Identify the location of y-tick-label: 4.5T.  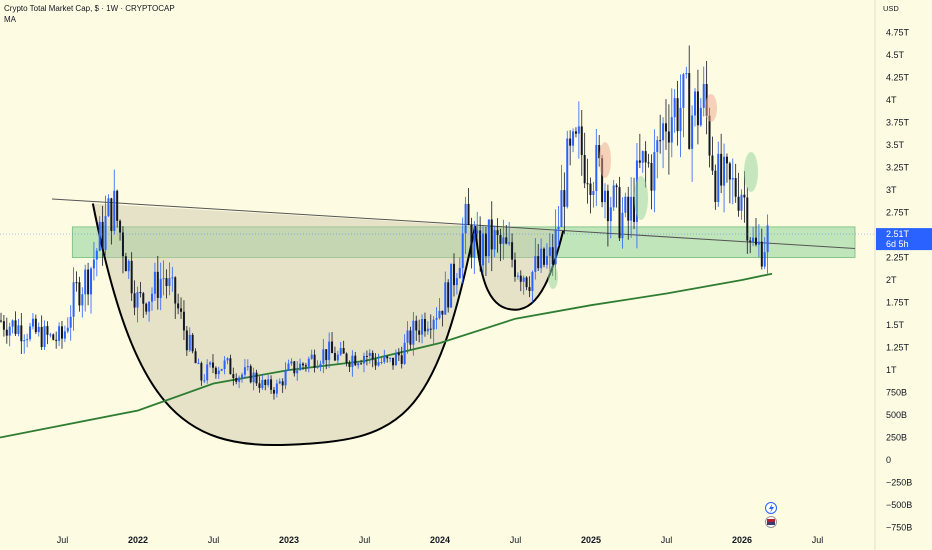
(895, 55).